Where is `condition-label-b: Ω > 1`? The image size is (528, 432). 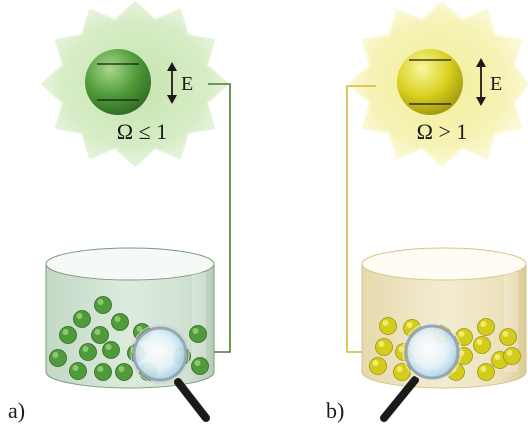
condition-label-b: Ω > 1 is located at coordinates (442, 131).